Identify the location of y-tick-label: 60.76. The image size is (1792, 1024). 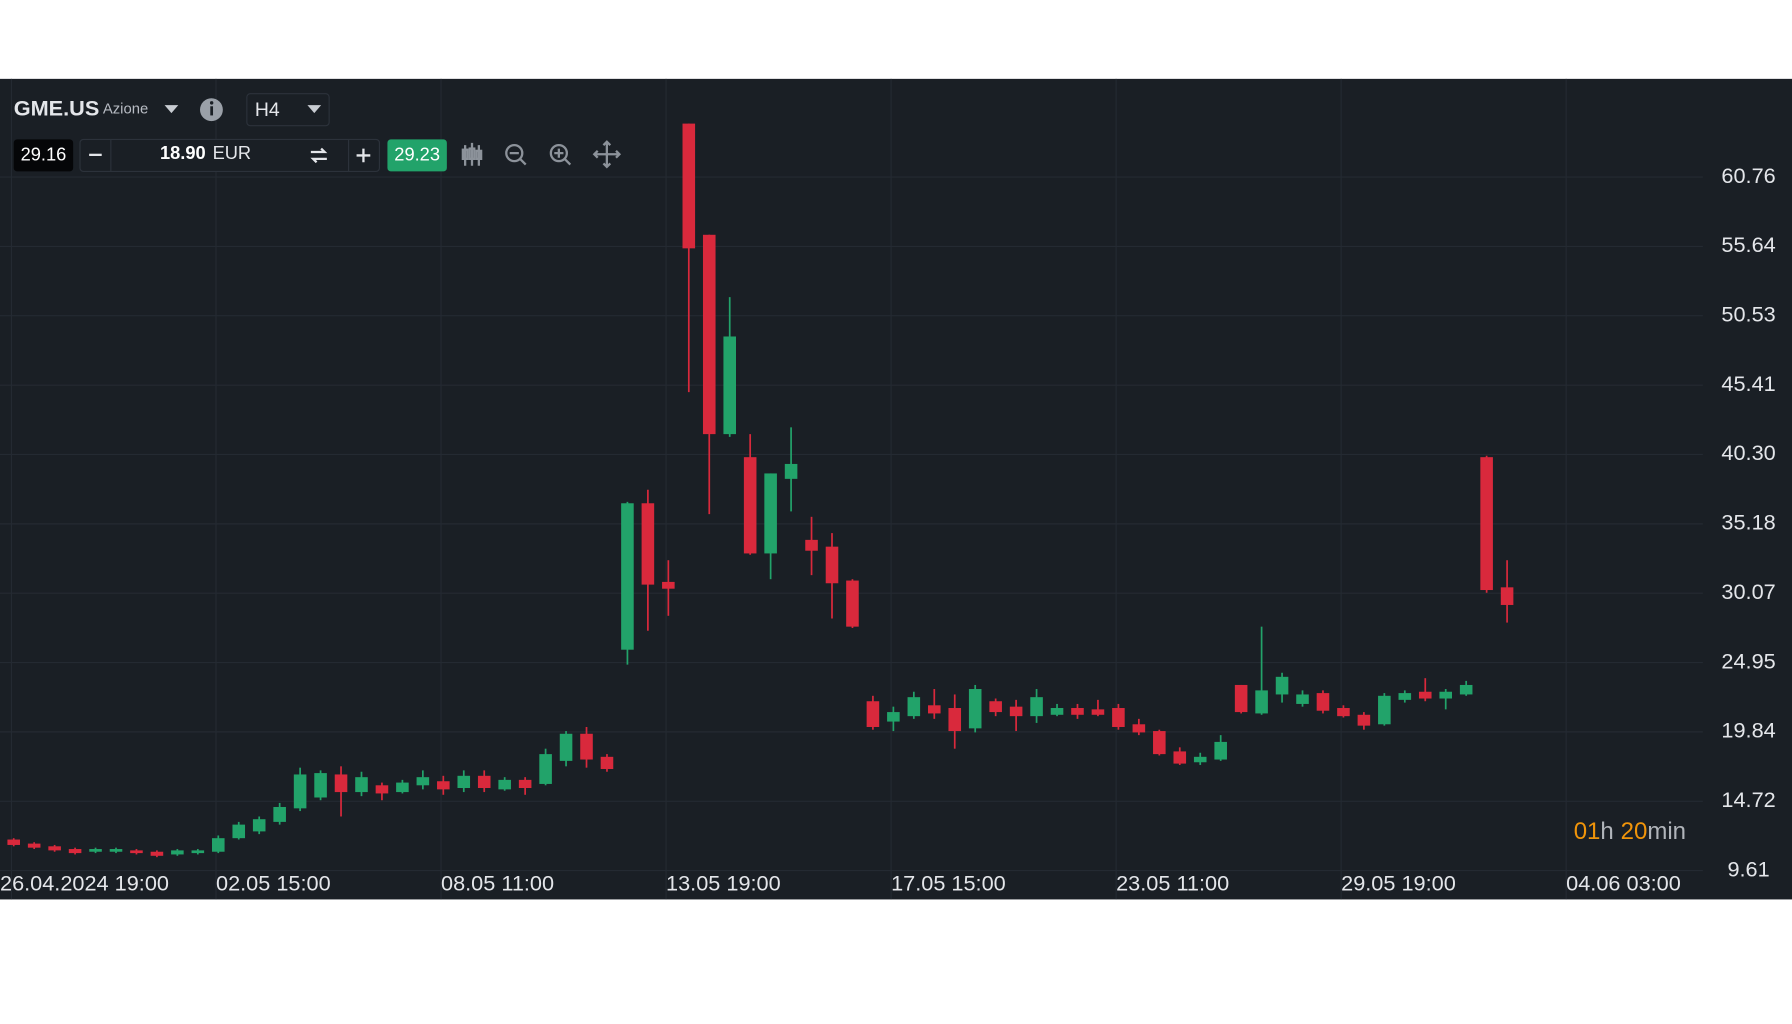
(1748, 175).